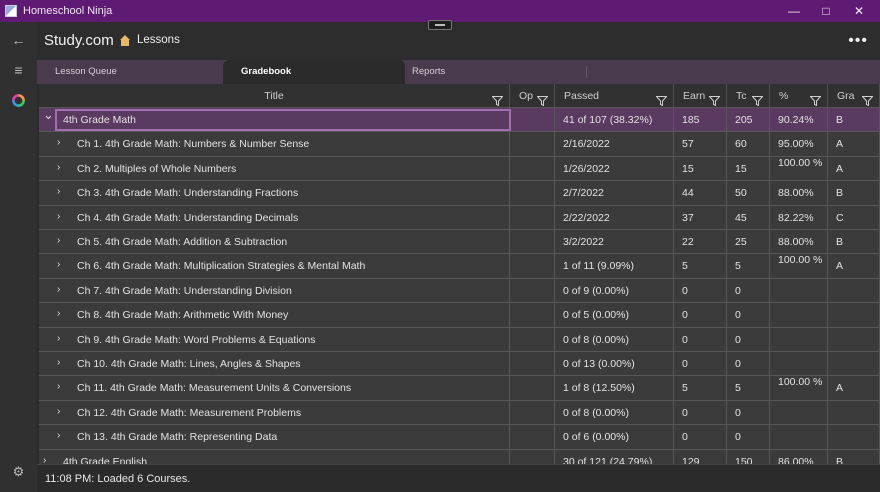  What do you see at coordinates (458, 72) in the screenshot?
I see `tab-strip: Lesson Queue Gradebook Reports` at bounding box center [458, 72].